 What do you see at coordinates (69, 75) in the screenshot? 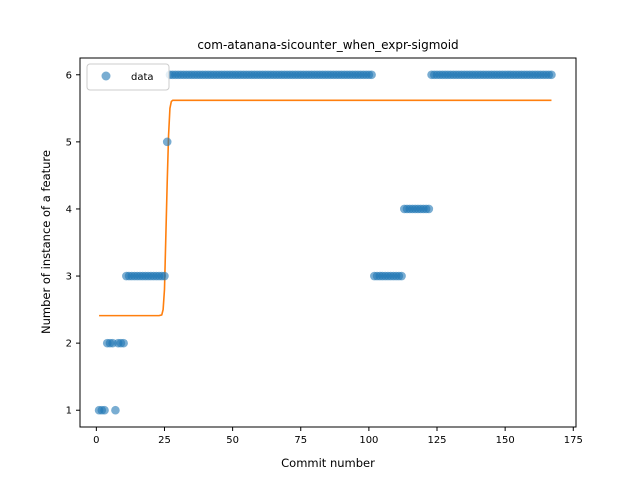
I see `y-tick-label: 6` at bounding box center [69, 75].